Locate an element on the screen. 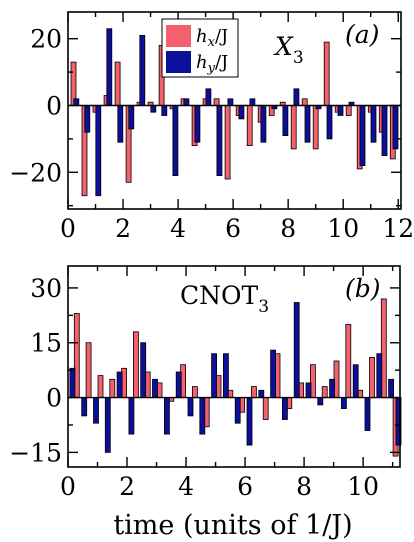 Image resolution: width=414 pixels, height=542 pixels. ytick-label-a-20: 20 is located at coordinates (46, 39).